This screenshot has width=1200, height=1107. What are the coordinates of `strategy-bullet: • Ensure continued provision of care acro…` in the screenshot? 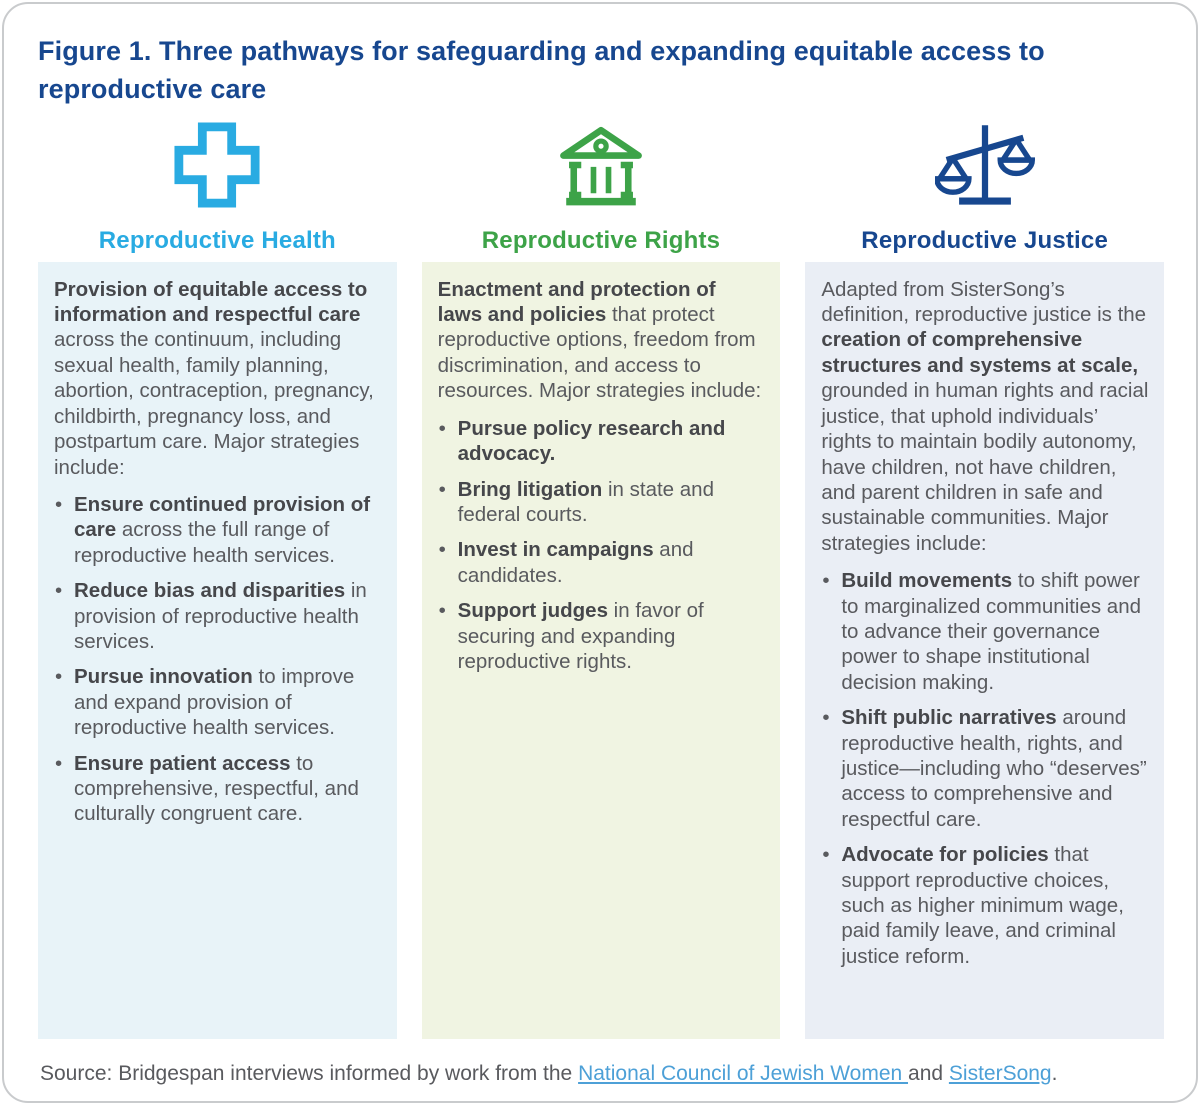 It's located at (218, 530).